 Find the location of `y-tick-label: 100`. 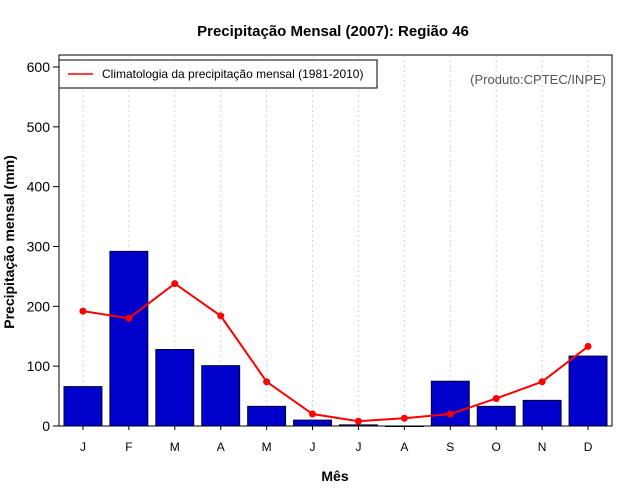

y-tick-label: 100 is located at coordinates (39, 366).